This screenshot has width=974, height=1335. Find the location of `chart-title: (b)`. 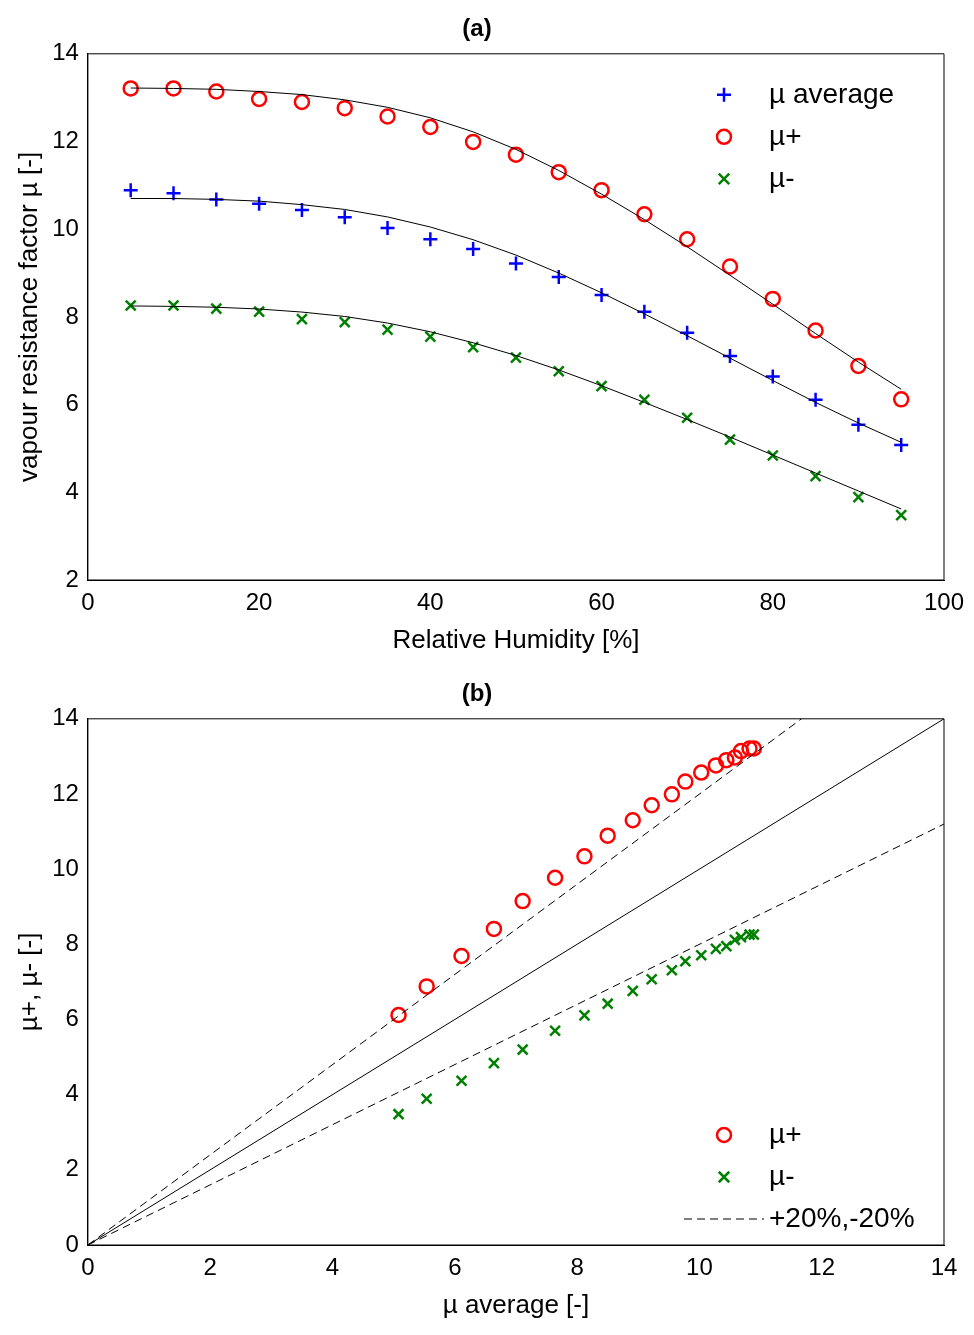

chart-title: (b) is located at coordinates (477, 693).